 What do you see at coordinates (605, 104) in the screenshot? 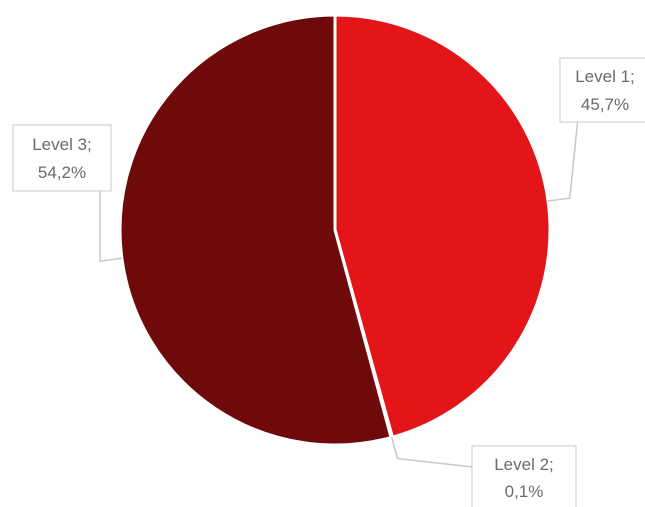
I see `label-level-1-value: 45,7%` at bounding box center [605, 104].